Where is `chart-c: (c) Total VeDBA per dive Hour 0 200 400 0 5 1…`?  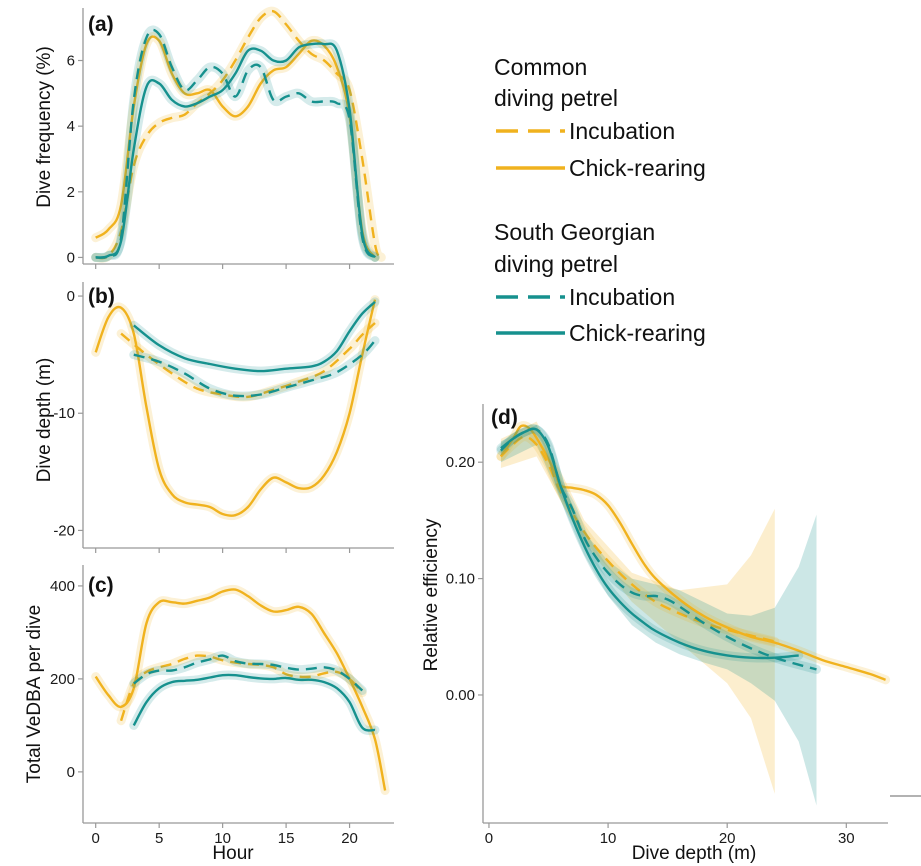 chart-c: (c) Total VeDBA per dive Hour 0 200 400 0 5 1… is located at coordinates (209, 714).